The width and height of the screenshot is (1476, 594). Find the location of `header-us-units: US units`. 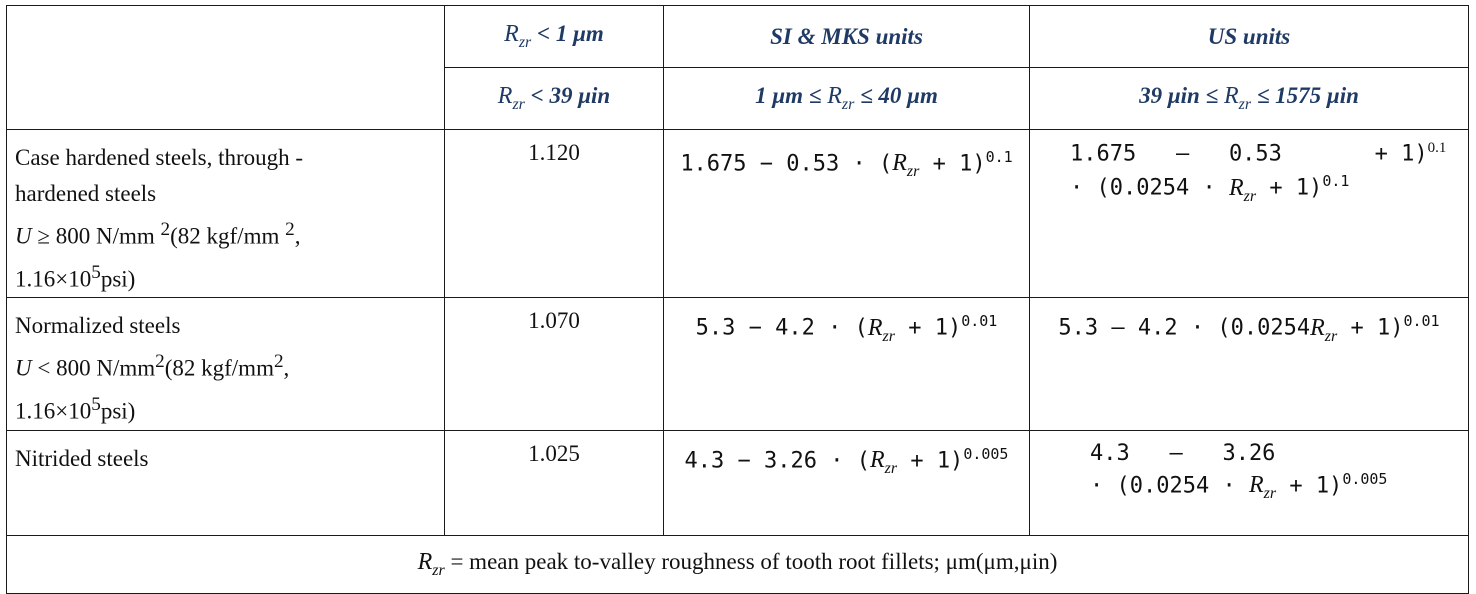

header-us-units: US units is located at coordinates (1249, 36).